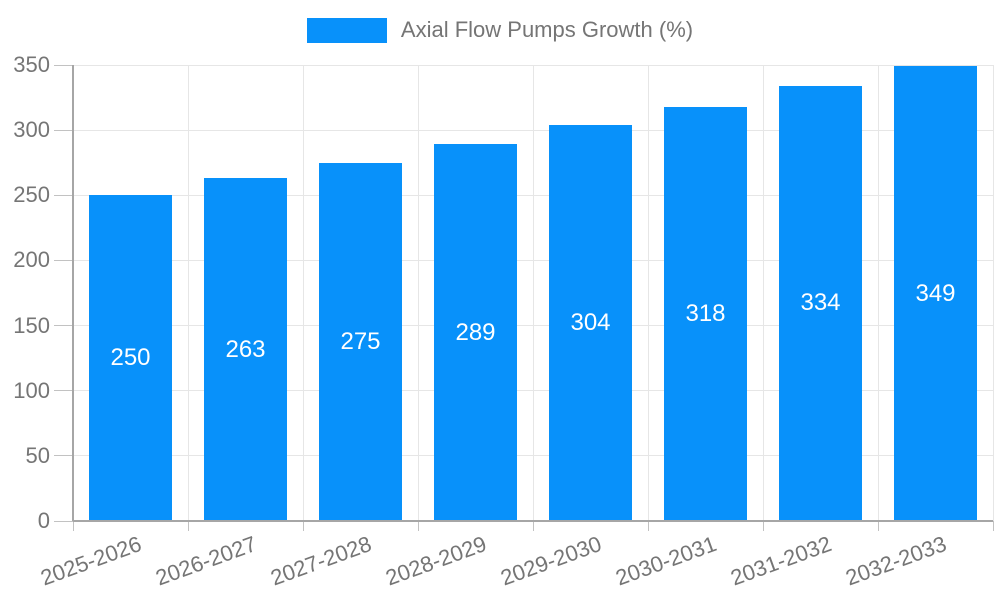 The width and height of the screenshot is (1000, 600). I want to click on y-axis-label: 250, so click(31, 195).